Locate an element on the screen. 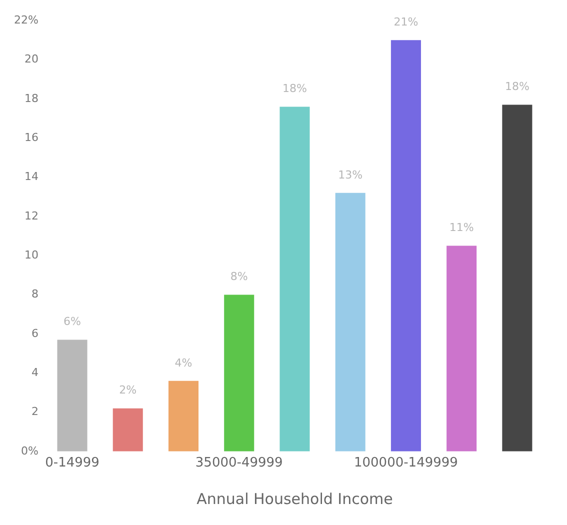 The height and width of the screenshot is (525, 567). data-label: 11% is located at coordinates (461, 227).